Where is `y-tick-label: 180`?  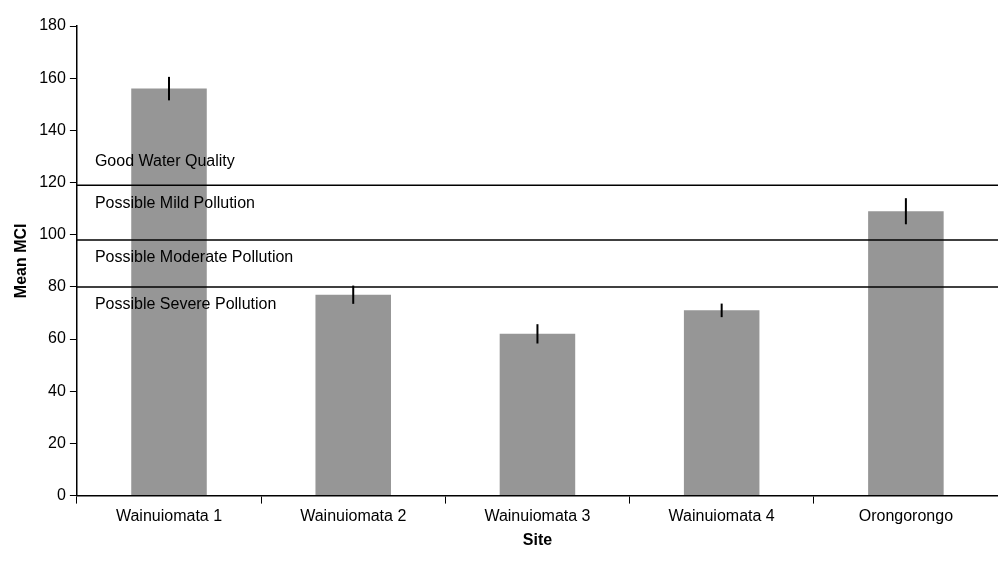 y-tick-label: 180 is located at coordinates (52, 25).